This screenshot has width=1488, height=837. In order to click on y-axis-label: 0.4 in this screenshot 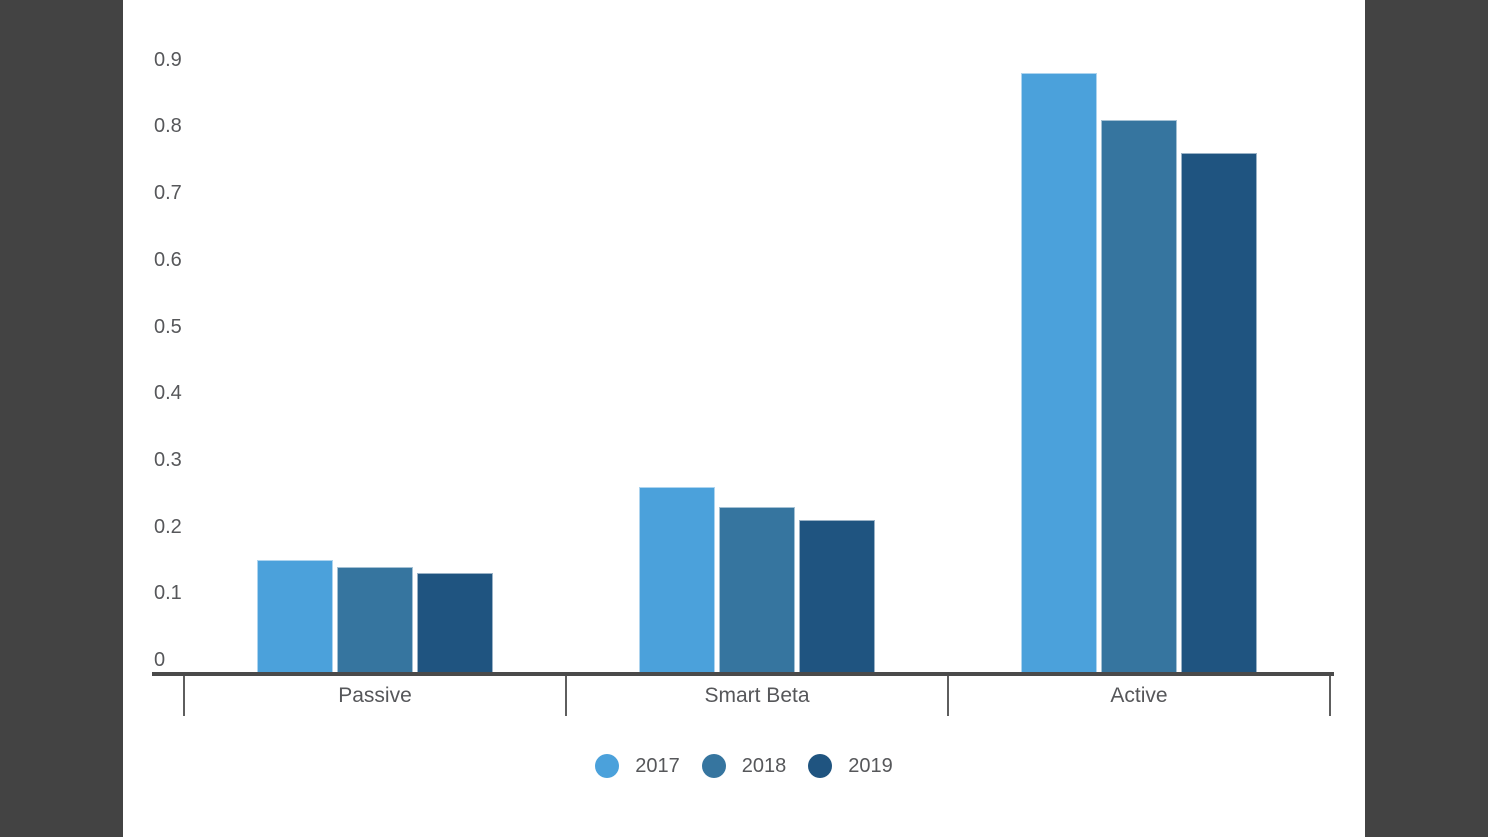, I will do `click(168, 393)`.